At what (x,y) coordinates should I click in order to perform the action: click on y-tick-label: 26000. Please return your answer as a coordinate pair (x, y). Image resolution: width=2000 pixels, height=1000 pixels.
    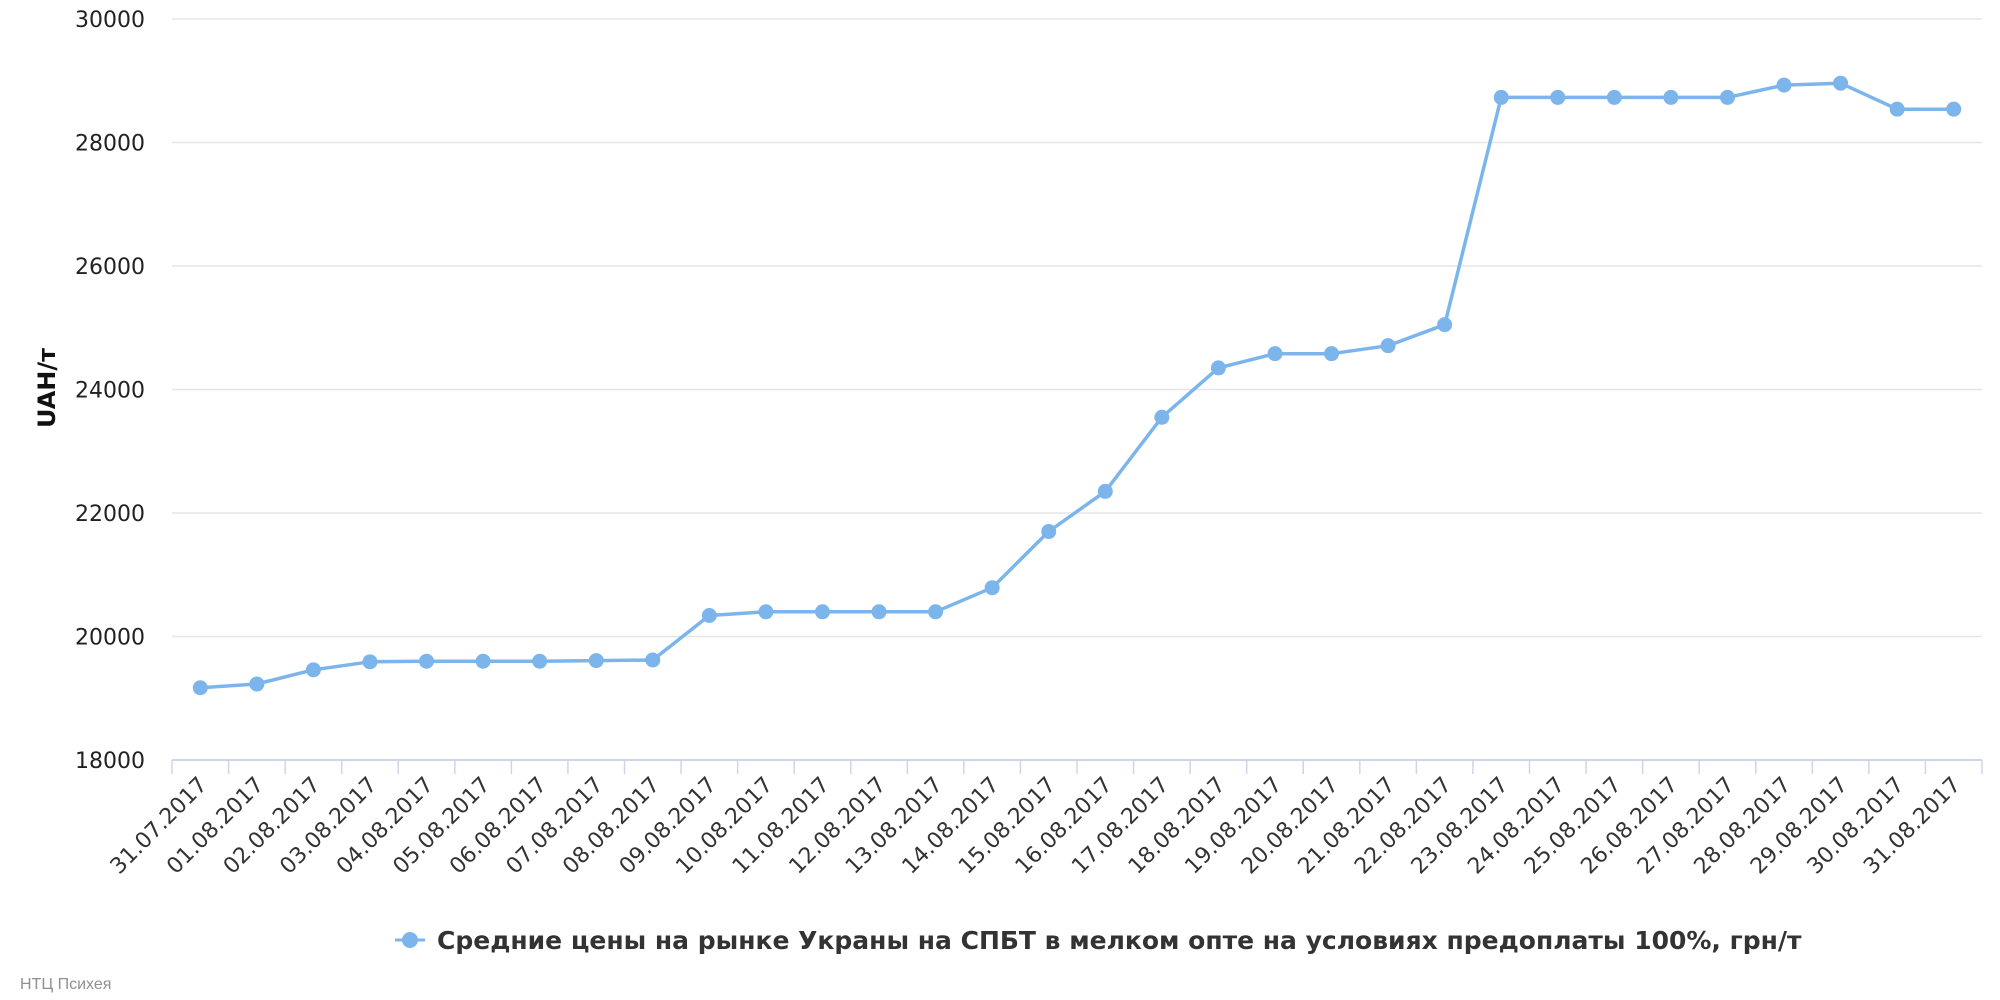
    Looking at the image, I should click on (110, 267).